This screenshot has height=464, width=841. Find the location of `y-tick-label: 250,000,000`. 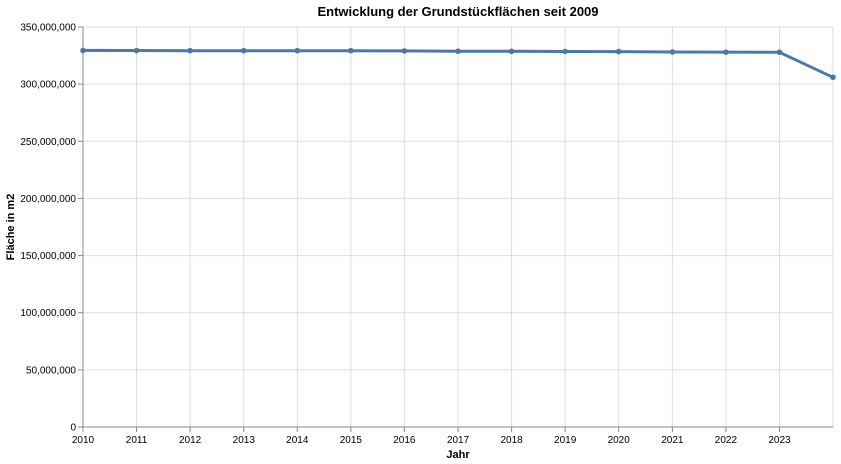

y-tick-label: 250,000,000 is located at coordinates (48, 142).